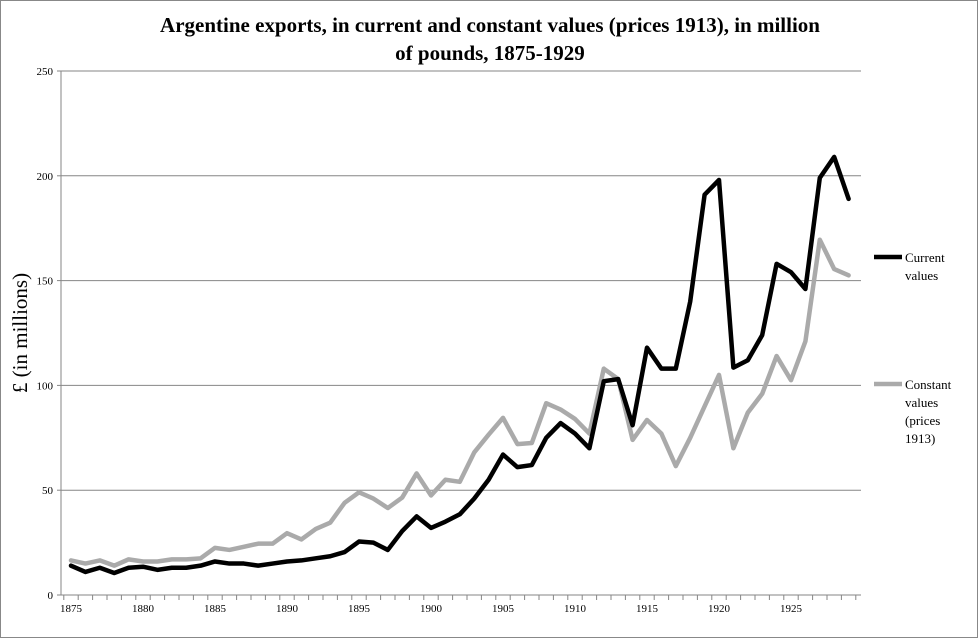 The width and height of the screenshot is (978, 638). What do you see at coordinates (490, 53) in the screenshot?
I see `chart-title-line-2: of pounds, 1875-1929` at bounding box center [490, 53].